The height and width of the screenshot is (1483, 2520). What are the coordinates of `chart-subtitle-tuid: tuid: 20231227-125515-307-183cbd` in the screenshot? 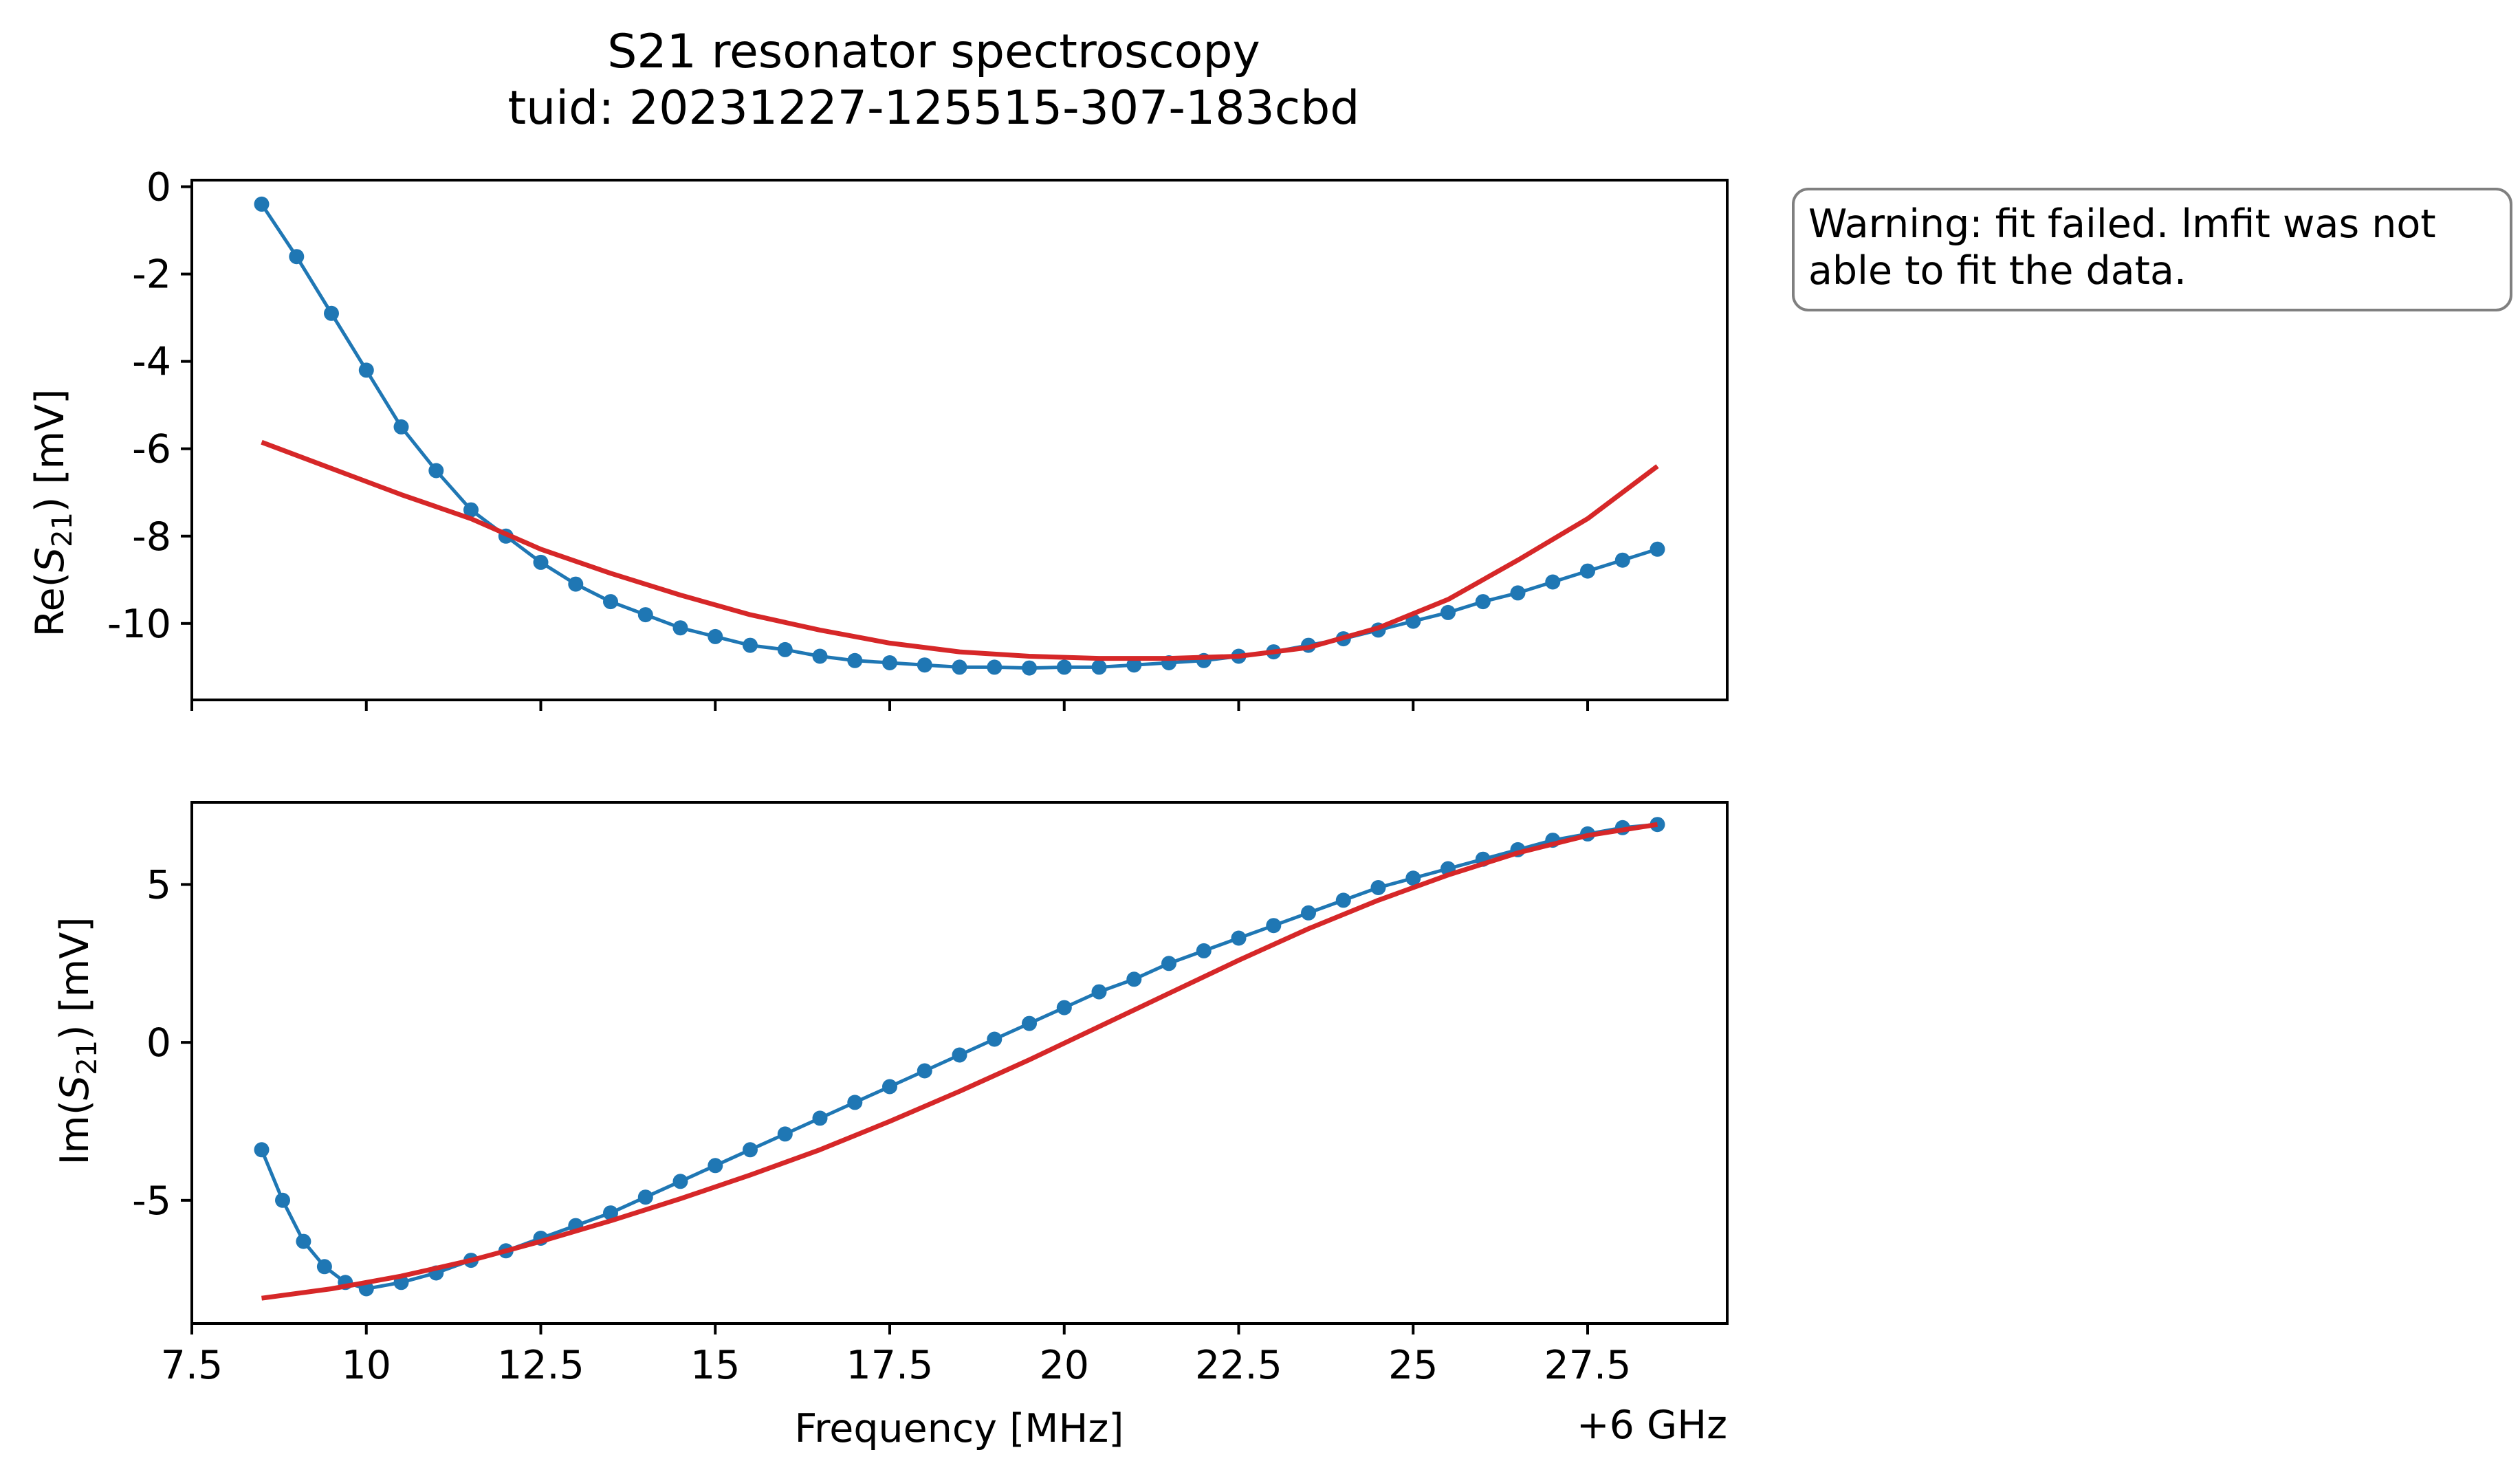 It's located at (934, 108).